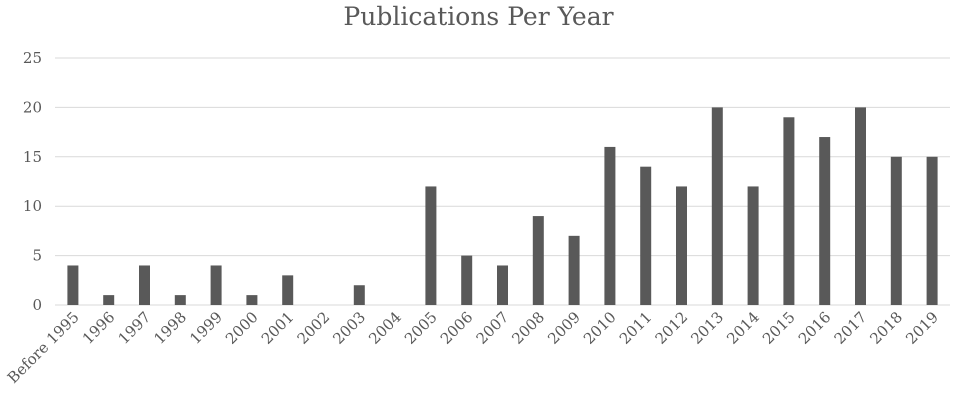 Image resolution: width=957 pixels, height=404 pixels. Describe the element at coordinates (743, 328) in the screenshot. I see `x-tick-label: 2014` at that location.